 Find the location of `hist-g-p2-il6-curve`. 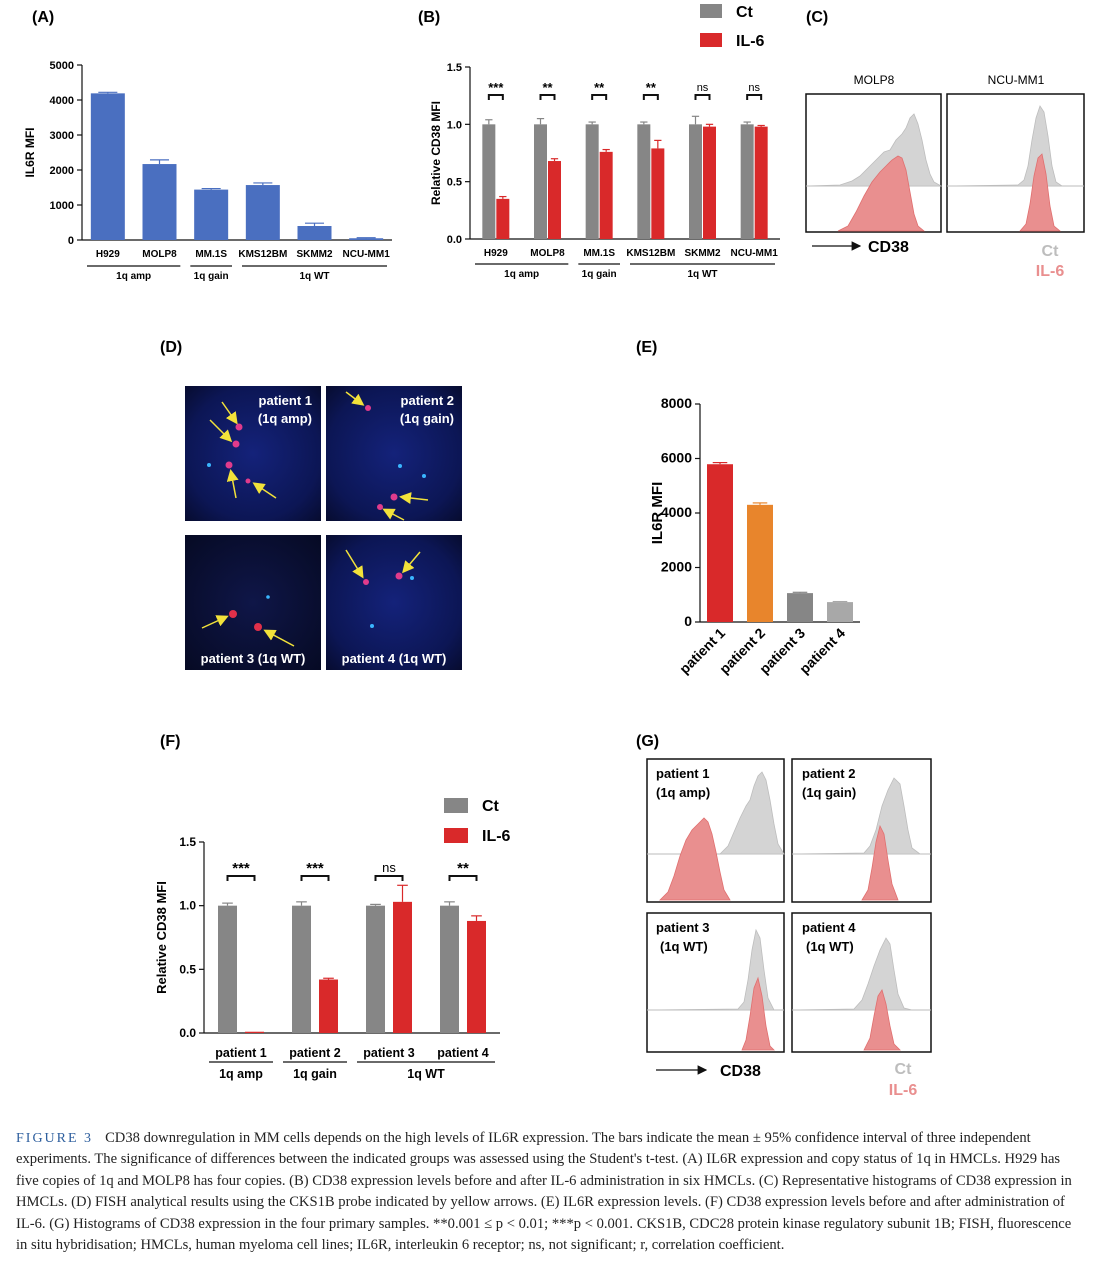

hist-g-p2-il6-curve is located at coordinates (880, 862).